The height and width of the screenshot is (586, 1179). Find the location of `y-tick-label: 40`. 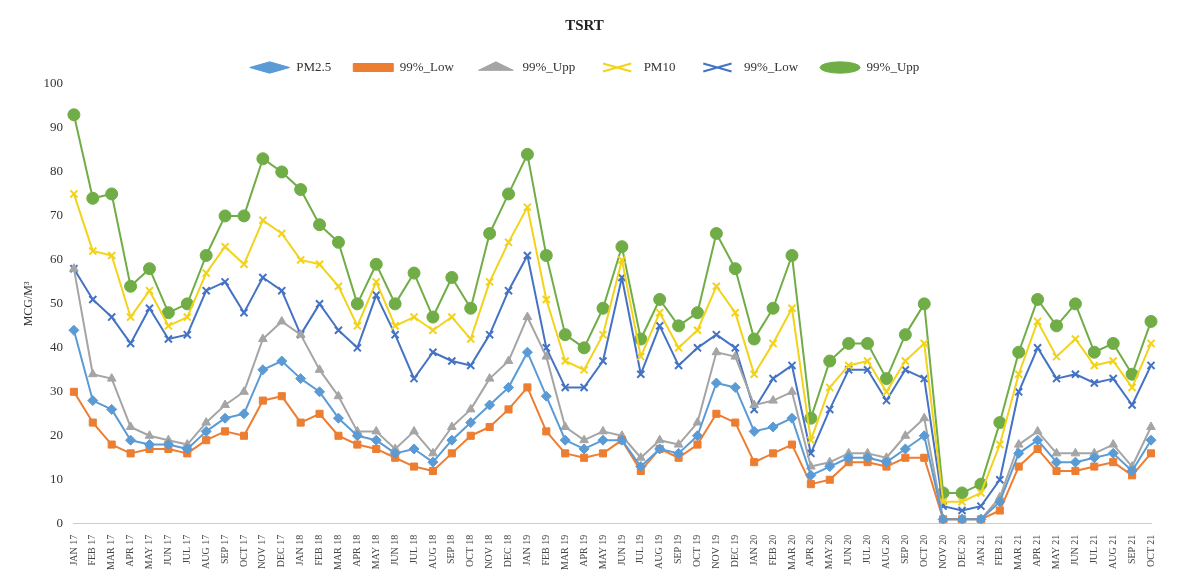

y-tick-label: 40 is located at coordinates (56, 347).